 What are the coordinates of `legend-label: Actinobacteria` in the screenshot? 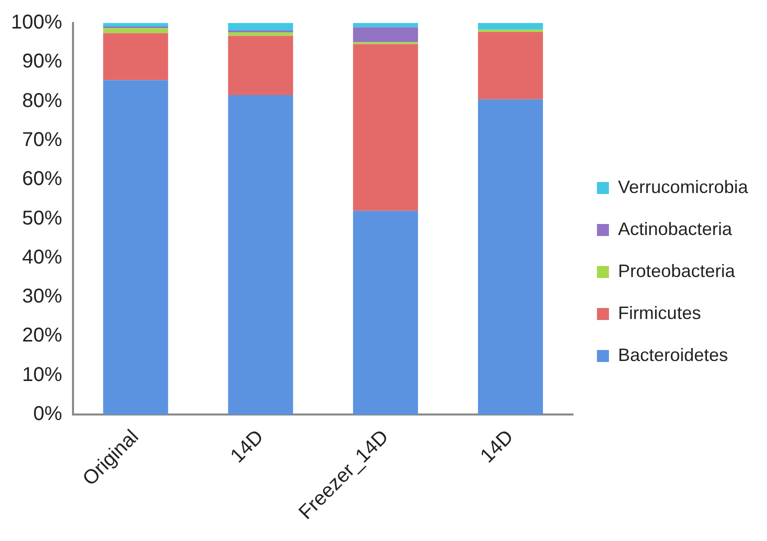 It's located at (675, 228).